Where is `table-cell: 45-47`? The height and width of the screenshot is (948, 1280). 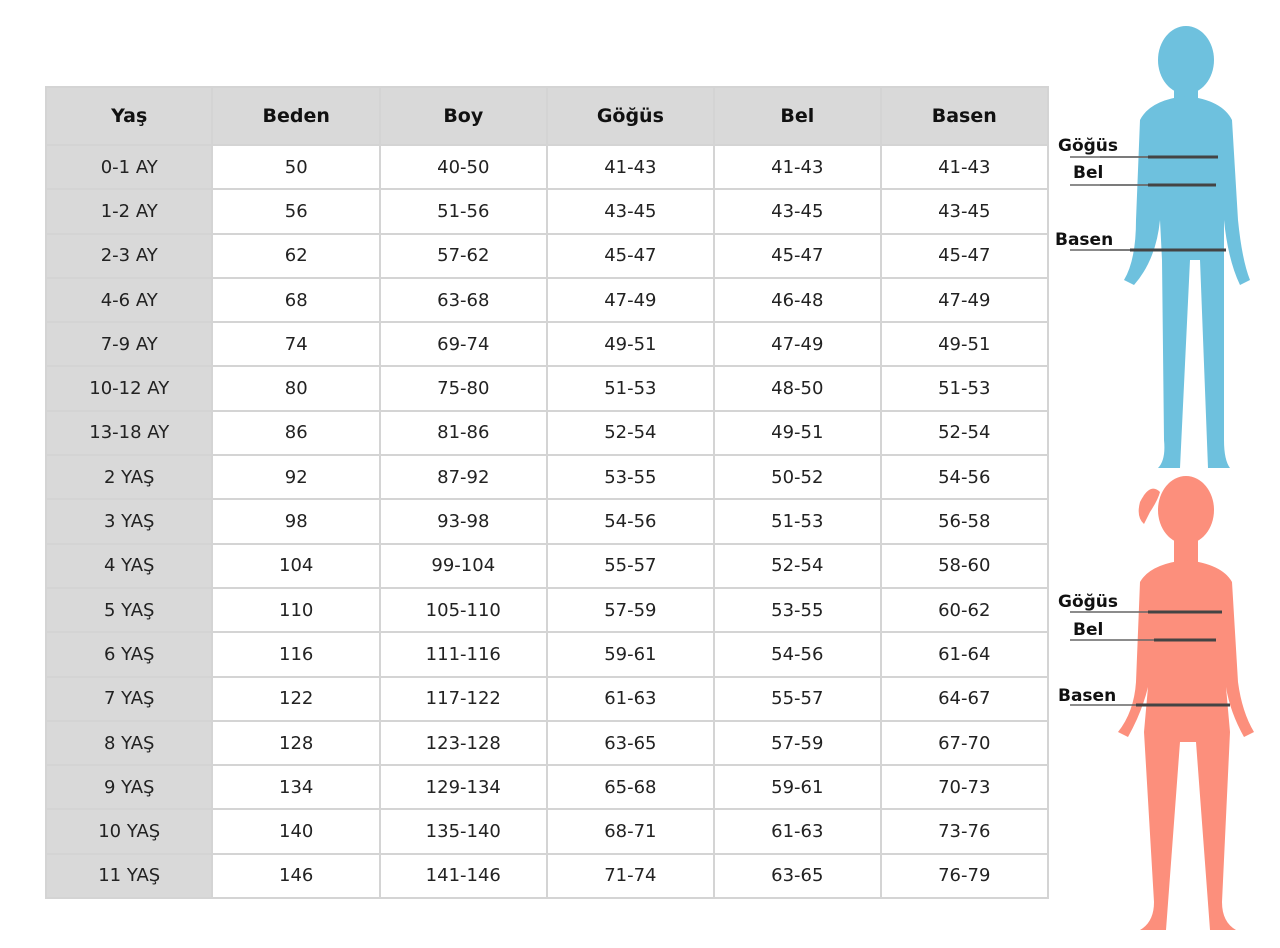 table-cell: 45-47 is located at coordinates (797, 255).